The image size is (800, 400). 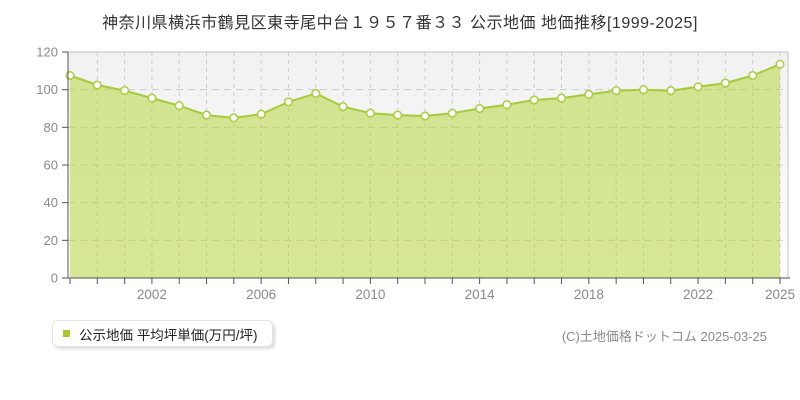 What do you see at coordinates (152, 294) in the screenshot?
I see `x-tick-label: 2002` at bounding box center [152, 294].